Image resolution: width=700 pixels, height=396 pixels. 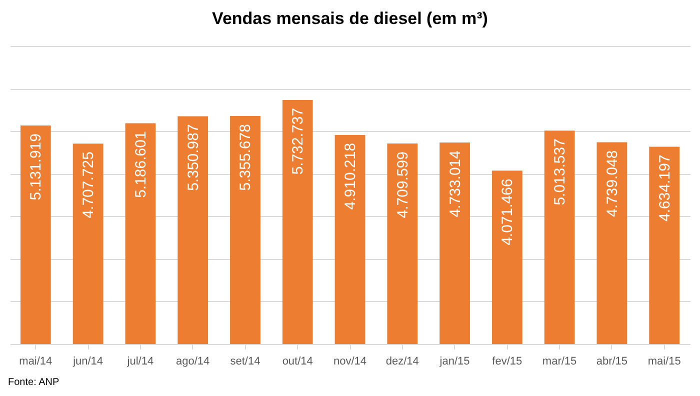 I want to click on x-tick-label: abr/15, so click(x=612, y=362).